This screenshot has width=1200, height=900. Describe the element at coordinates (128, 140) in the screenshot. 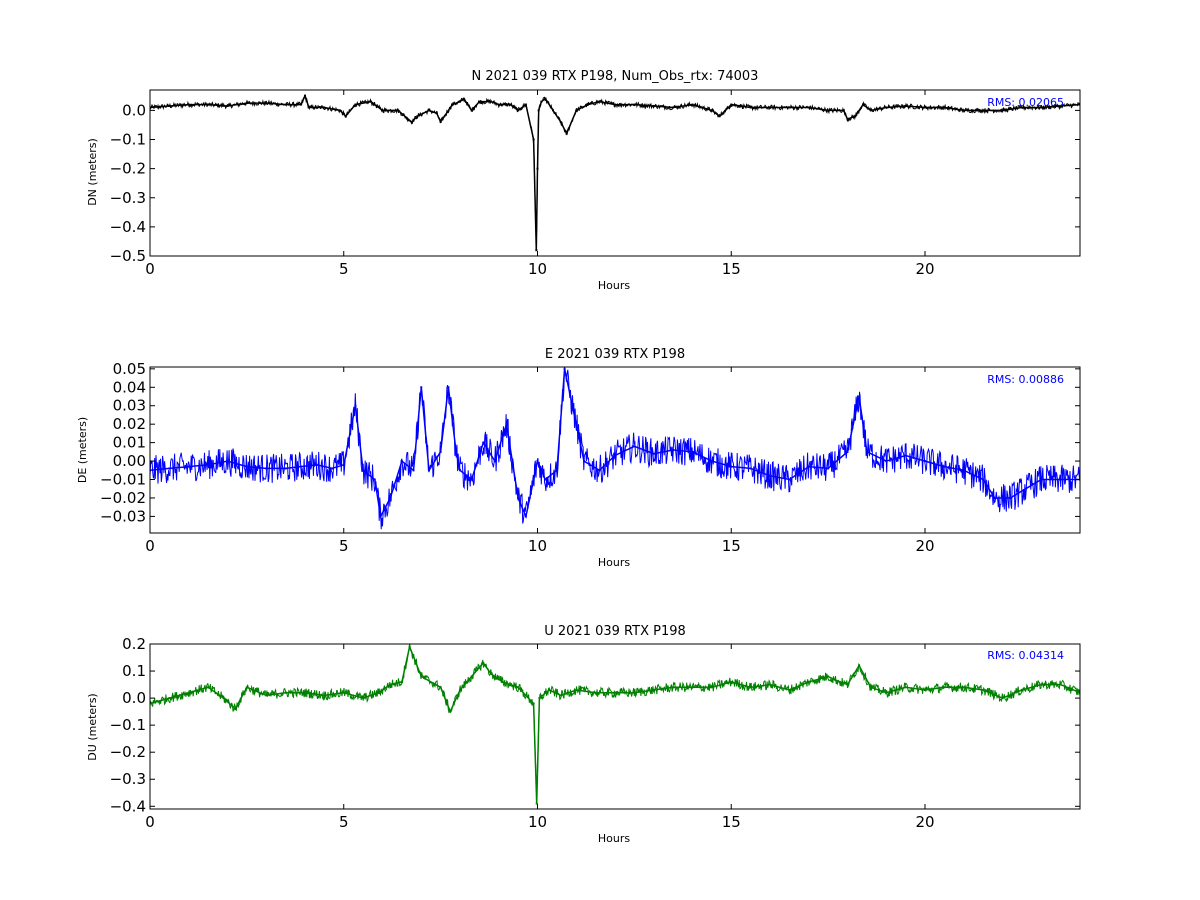

I see `panel-north-y-tick-label: −0.1` at that location.